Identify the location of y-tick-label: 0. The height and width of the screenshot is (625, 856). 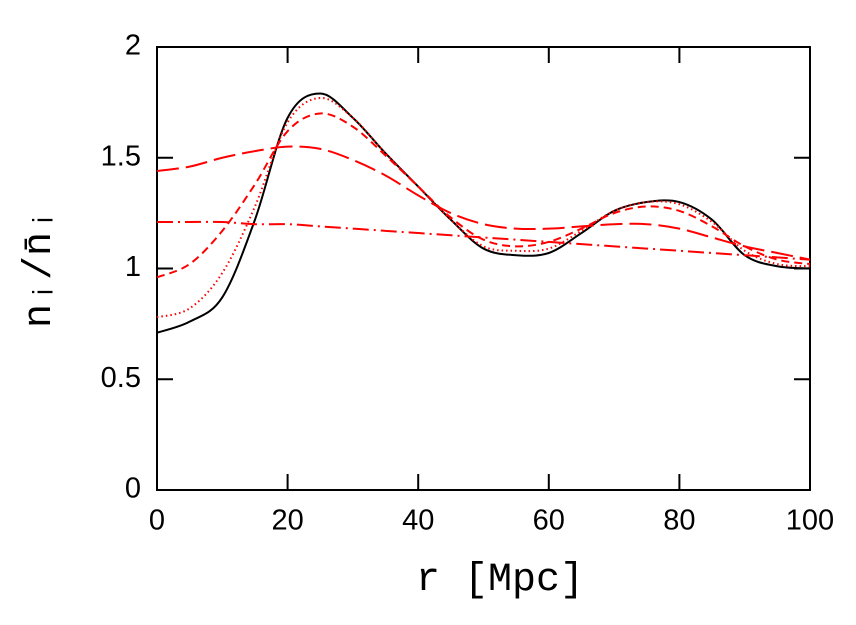
(133, 489).